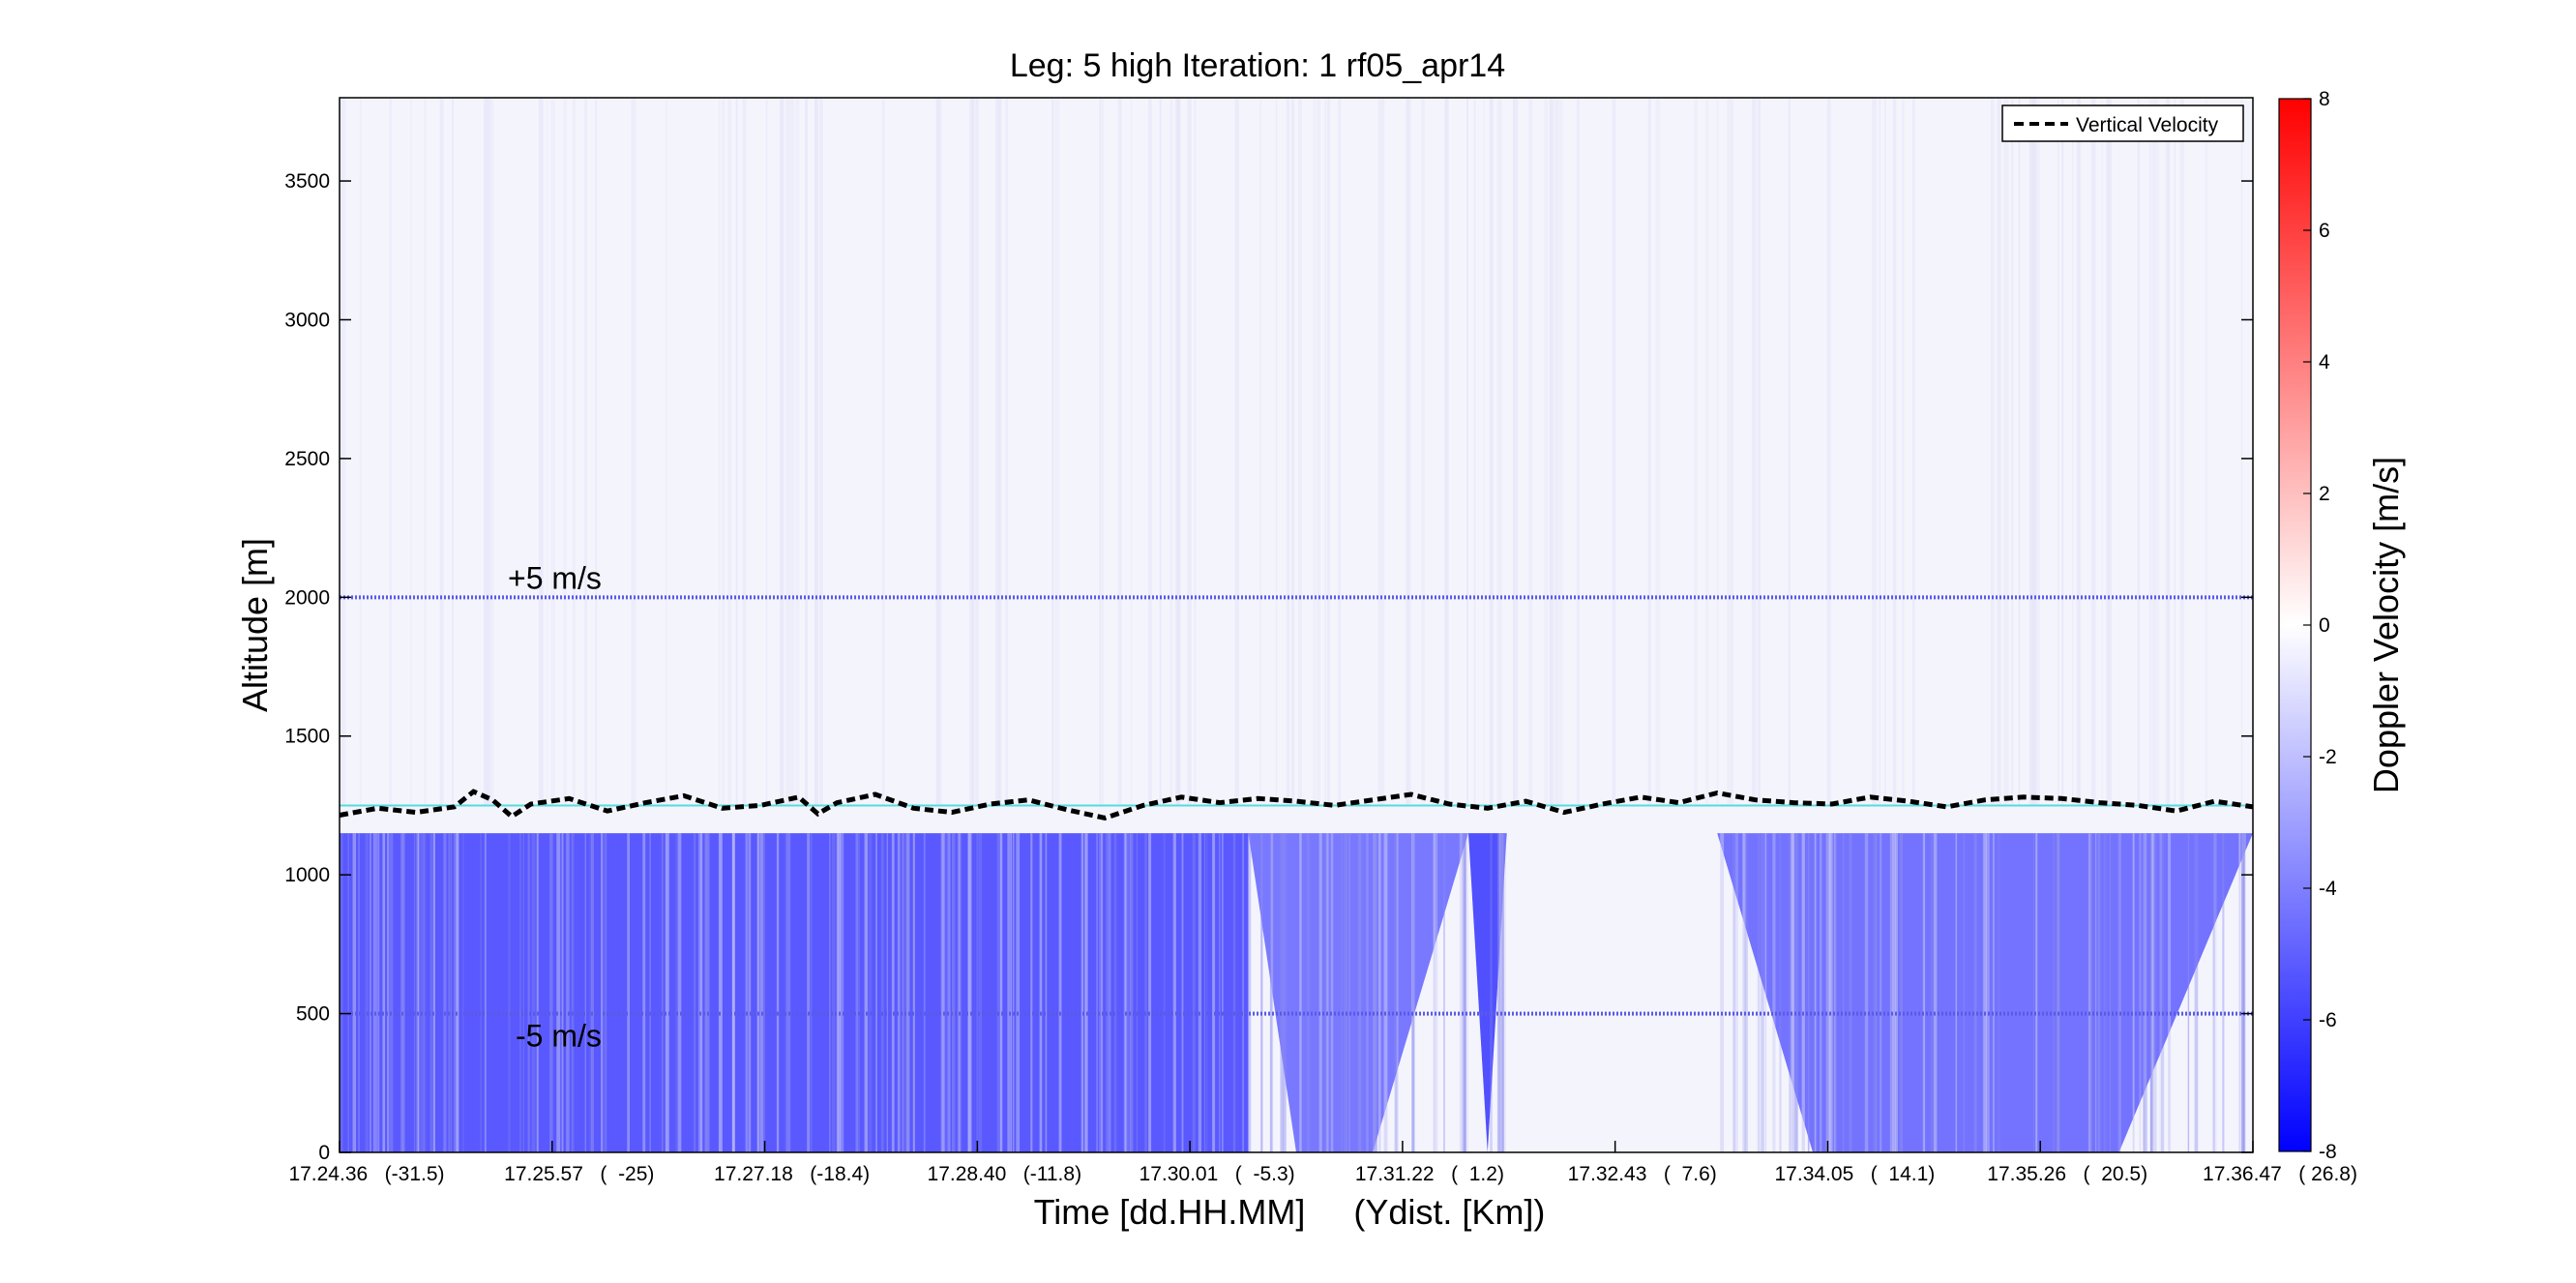  Describe the element at coordinates (307, 597) in the screenshot. I see `y-tick-label: 2000` at that location.